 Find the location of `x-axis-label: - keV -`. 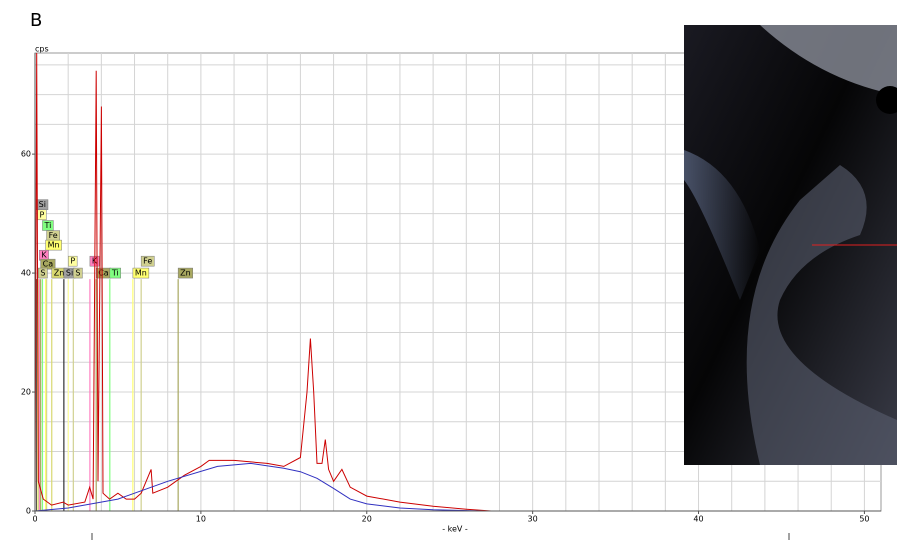

x-axis-label: - keV - is located at coordinates (455, 529).